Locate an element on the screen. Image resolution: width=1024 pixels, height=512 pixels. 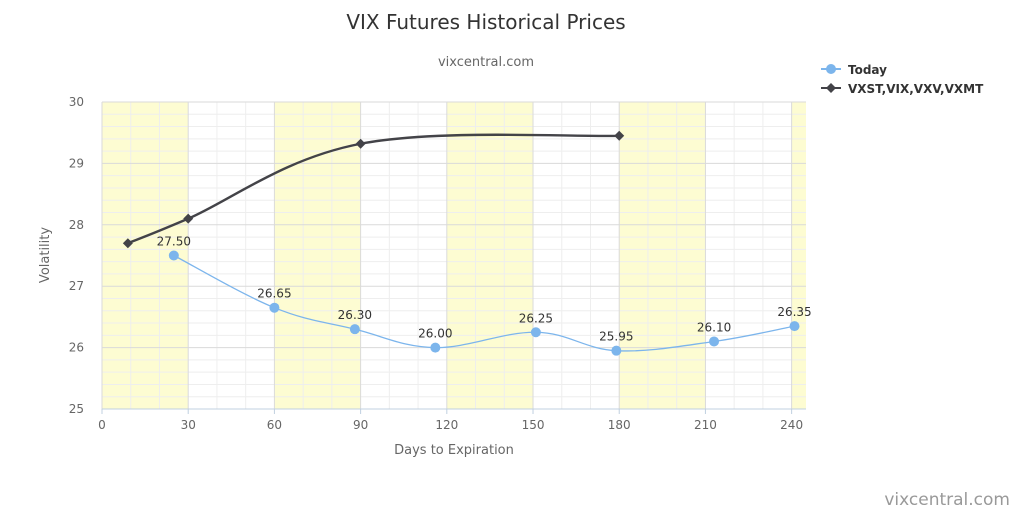
legend-item: VXST,VIX,VXV,VXMT is located at coordinates (902, 89).